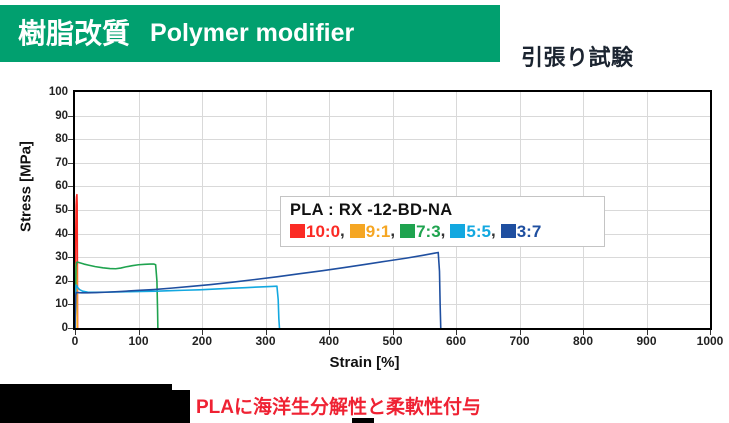 This screenshot has width=729, height=423. Describe the element at coordinates (529, 231) in the screenshot. I see `legend-label: 3:7` at that location.